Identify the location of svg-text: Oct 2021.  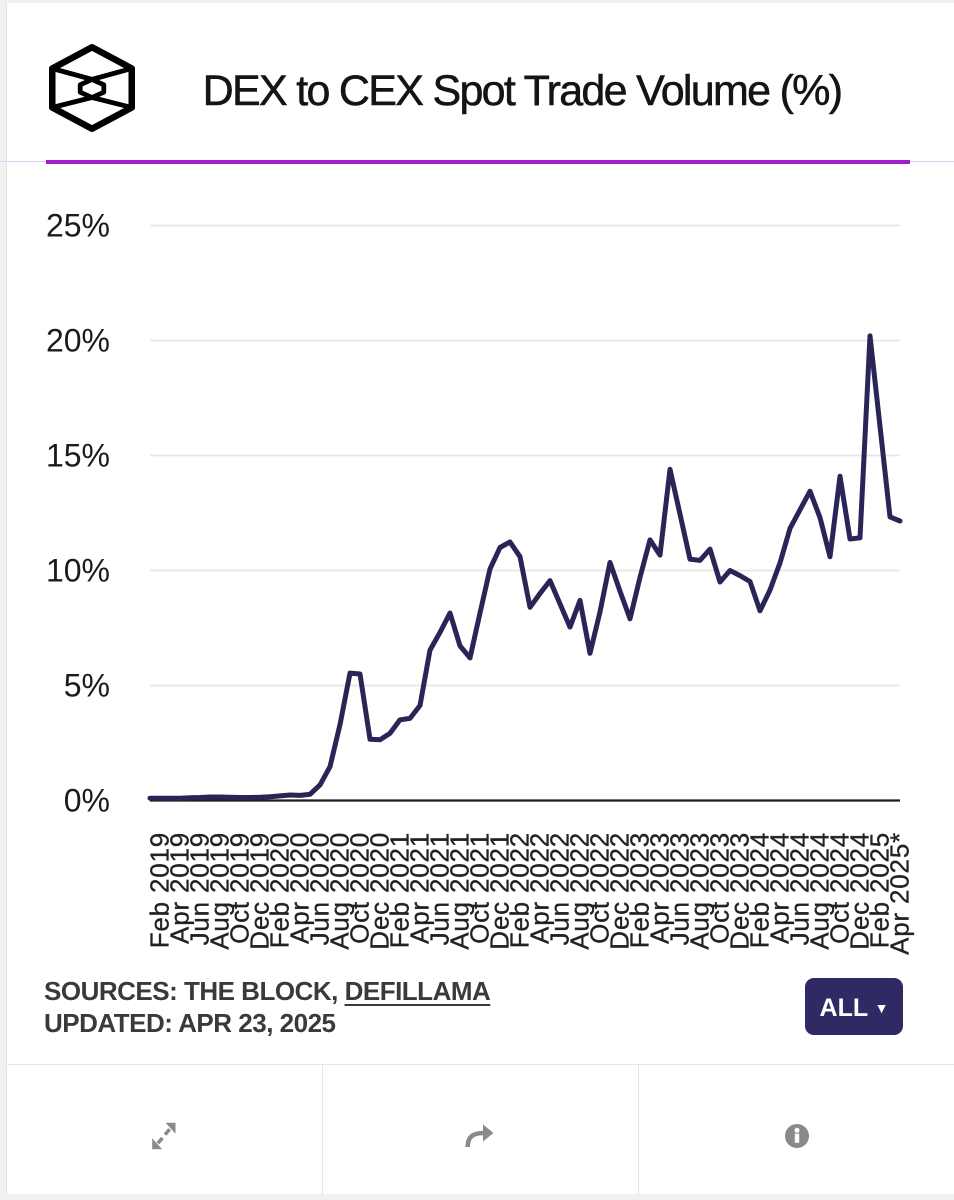
(480, 888).